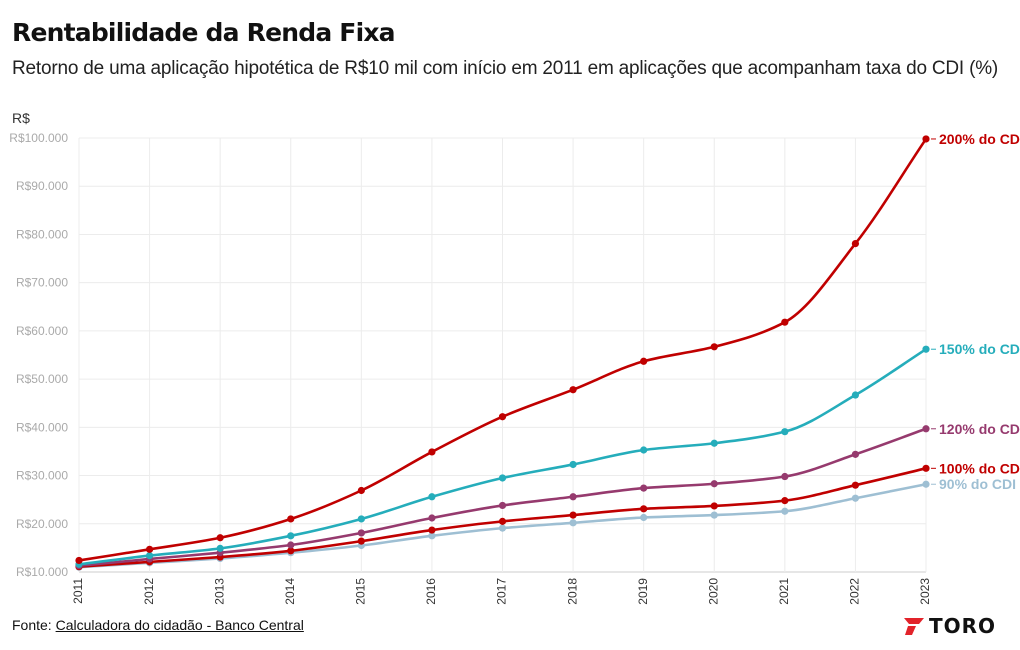 This screenshot has width=1020, height=650. Describe the element at coordinates (42, 572) in the screenshot. I see `y-tick-label: R$10.000` at that location.